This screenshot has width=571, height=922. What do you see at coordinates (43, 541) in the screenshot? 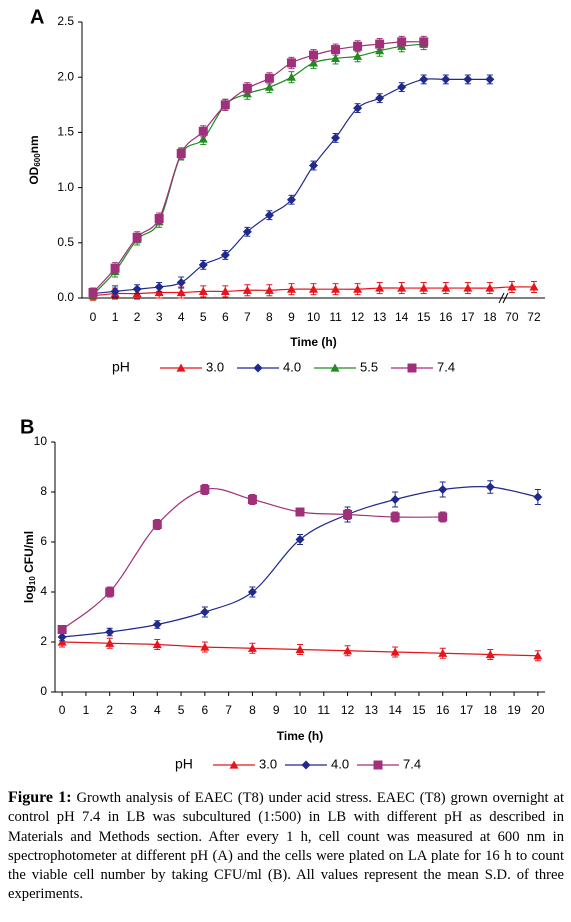
I see `y-tick-label: 6` at bounding box center [43, 541].